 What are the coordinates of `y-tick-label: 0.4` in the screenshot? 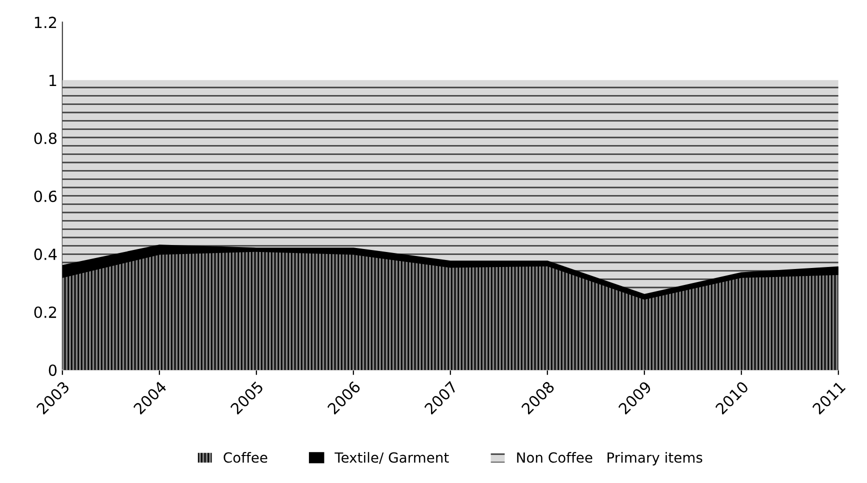 It's located at (45, 254).